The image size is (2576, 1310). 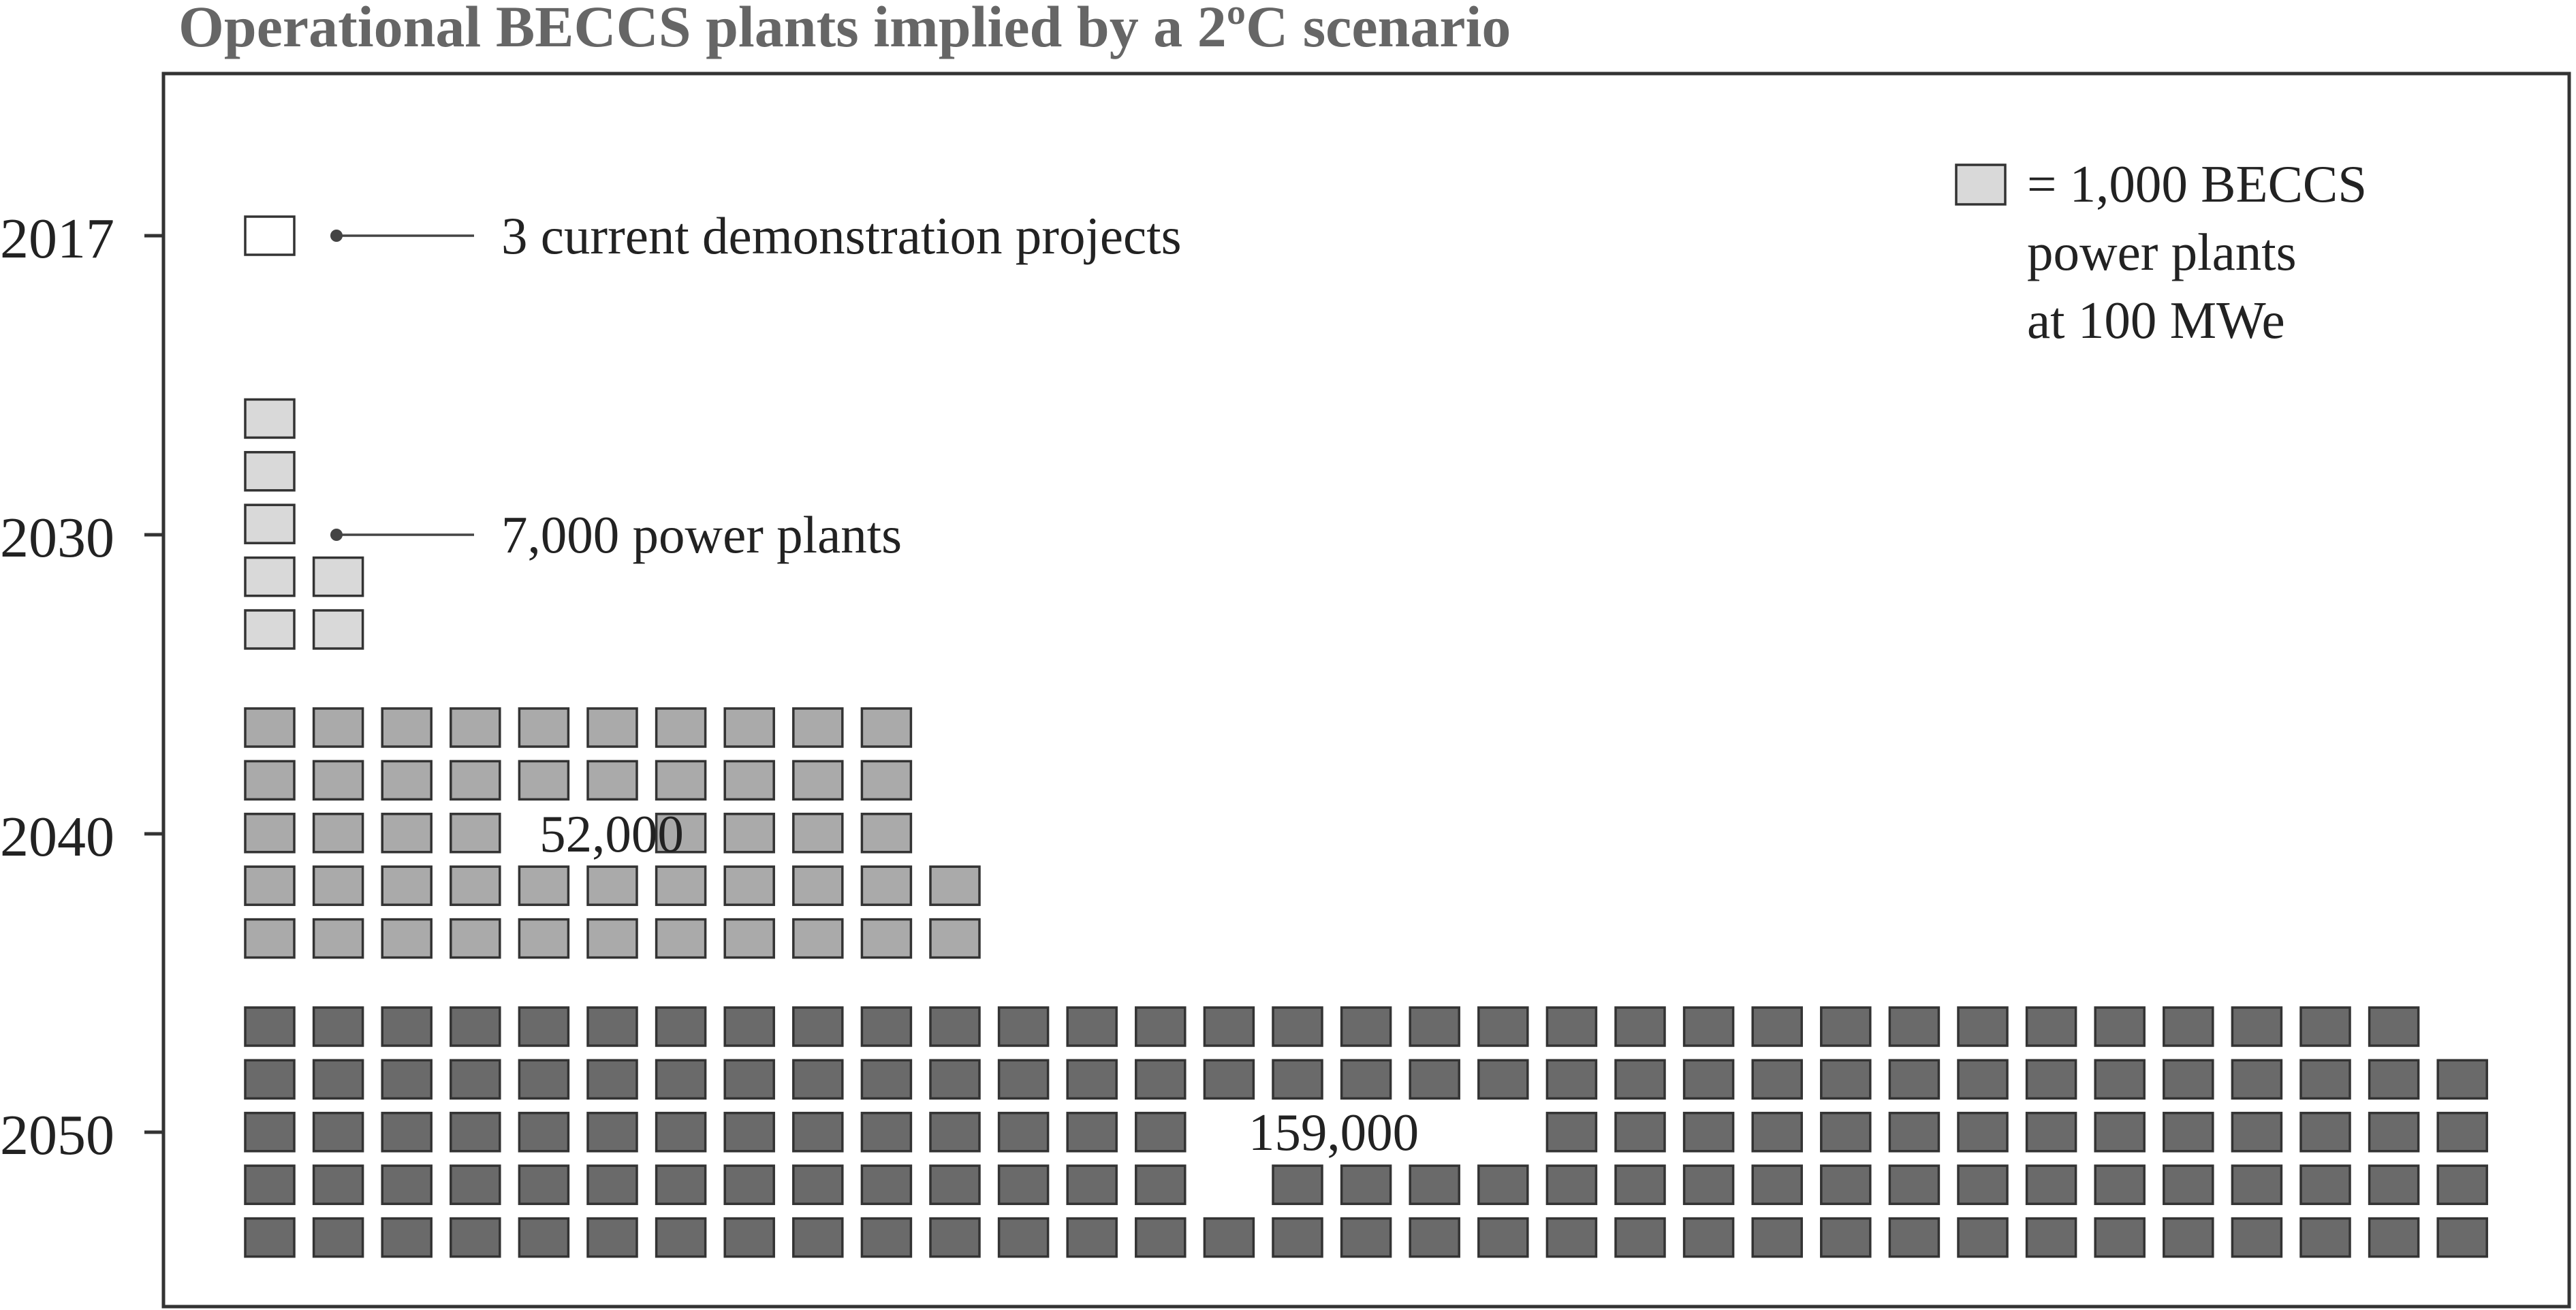 What do you see at coordinates (2394, 1237) in the screenshot?
I see `icon-2050-r4-c31` at bounding box center [2394, 1237].